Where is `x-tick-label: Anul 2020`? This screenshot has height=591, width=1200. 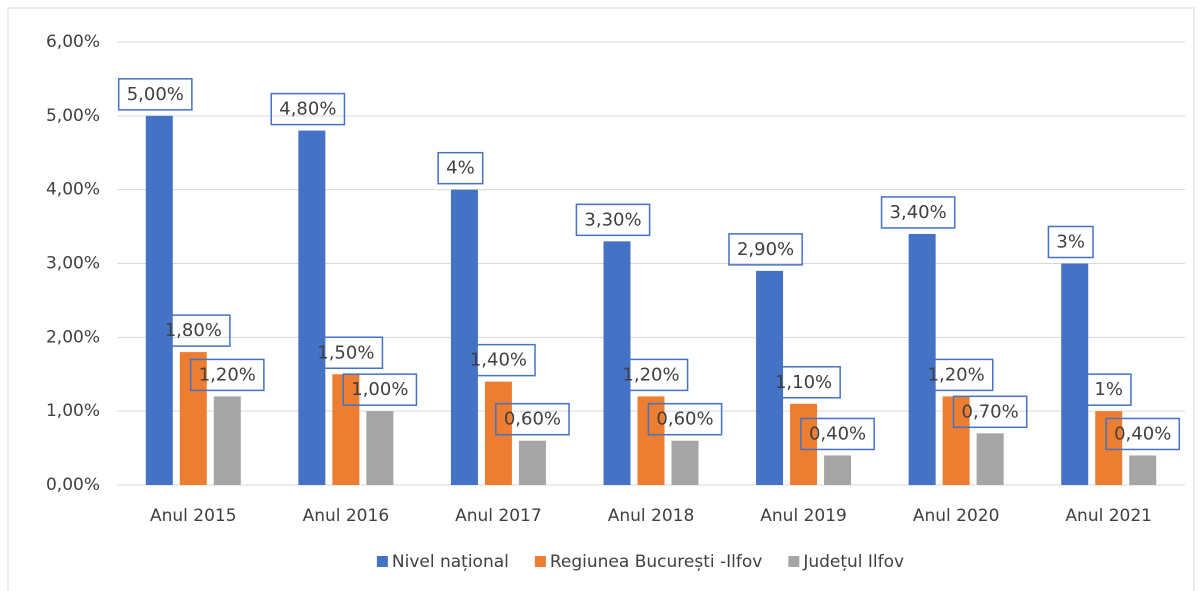
x-tick-label: Anul 2020 is located at coordinates (956, 516).